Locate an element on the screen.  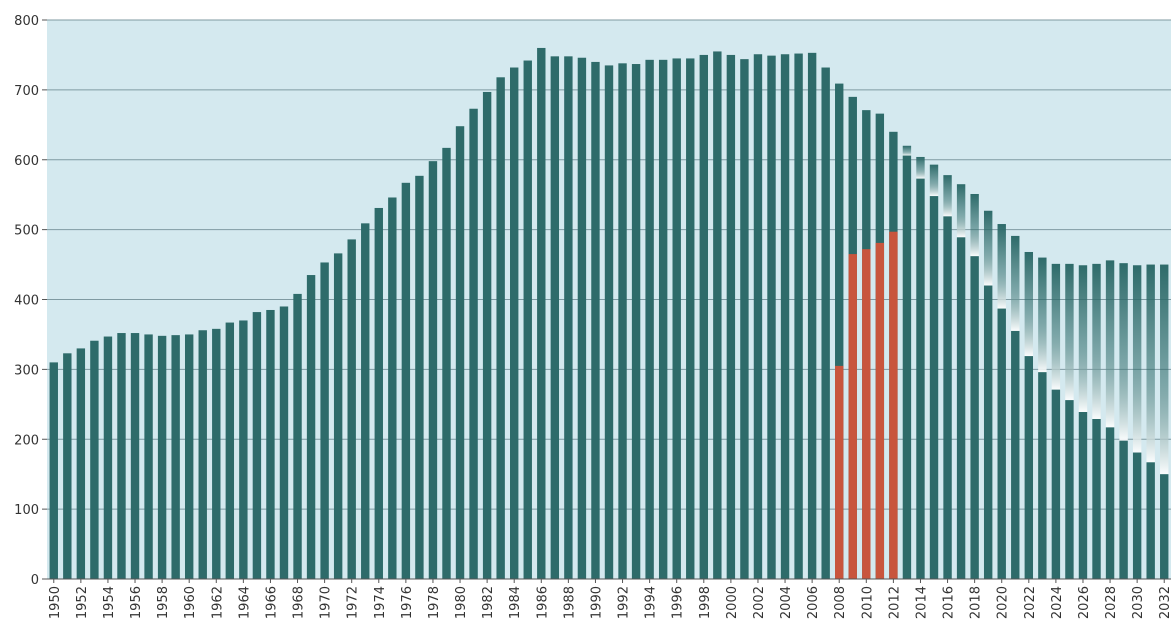
bar-1974 is located at coordinates (378, 393).